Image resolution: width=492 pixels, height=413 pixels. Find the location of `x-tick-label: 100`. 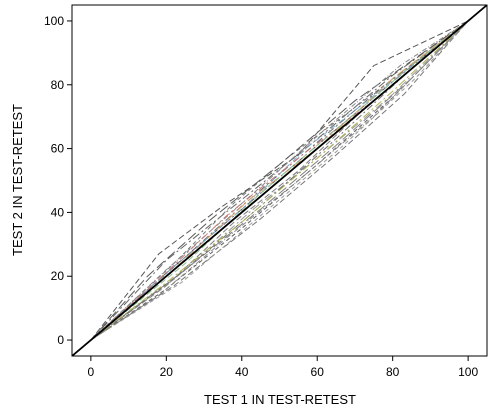

x-tick-label: 100 is located at coordinates (468, 372).